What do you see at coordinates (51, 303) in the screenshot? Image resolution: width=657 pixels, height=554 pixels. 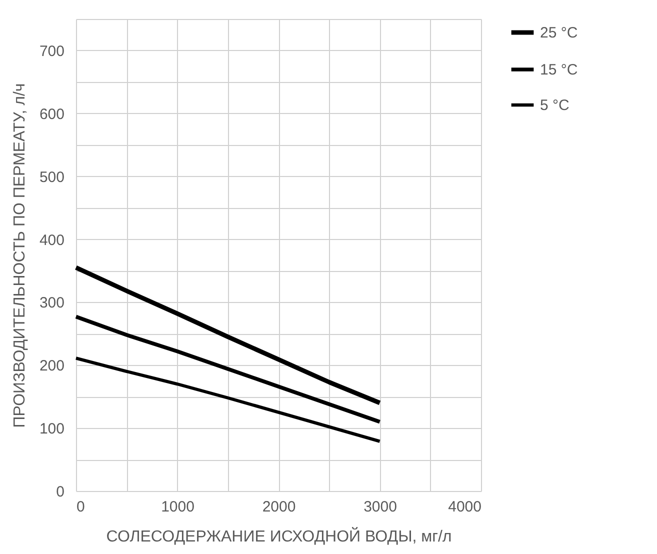 I see `y-tick-label: 300` at bounding box center [51, 303].